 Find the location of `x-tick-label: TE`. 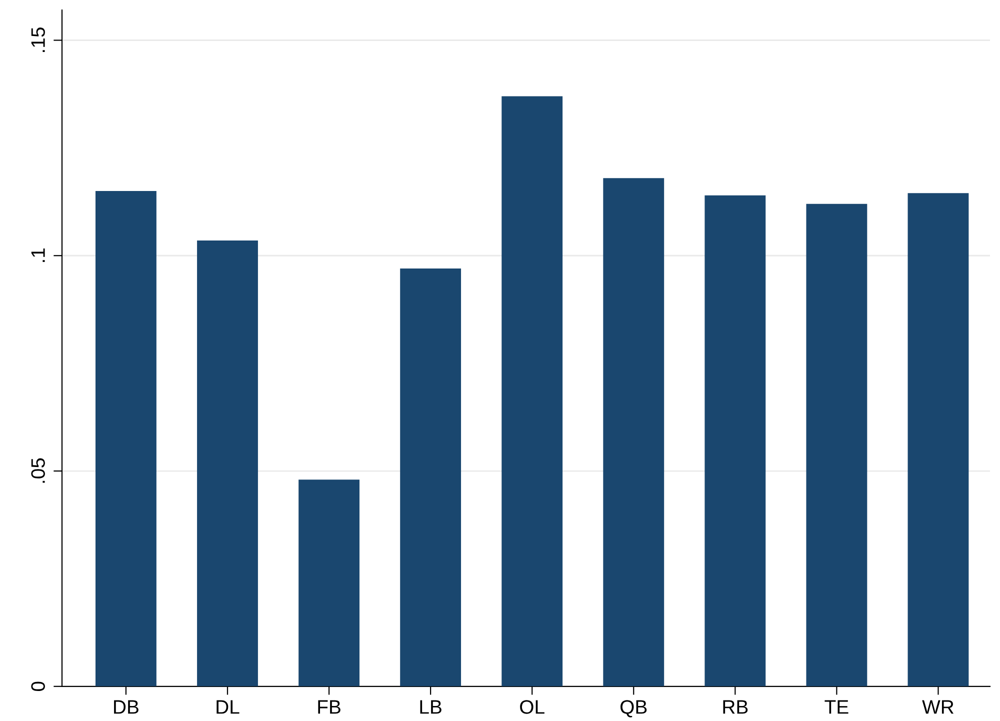

x-tick-label: TE is located at coordinates (836, 707).